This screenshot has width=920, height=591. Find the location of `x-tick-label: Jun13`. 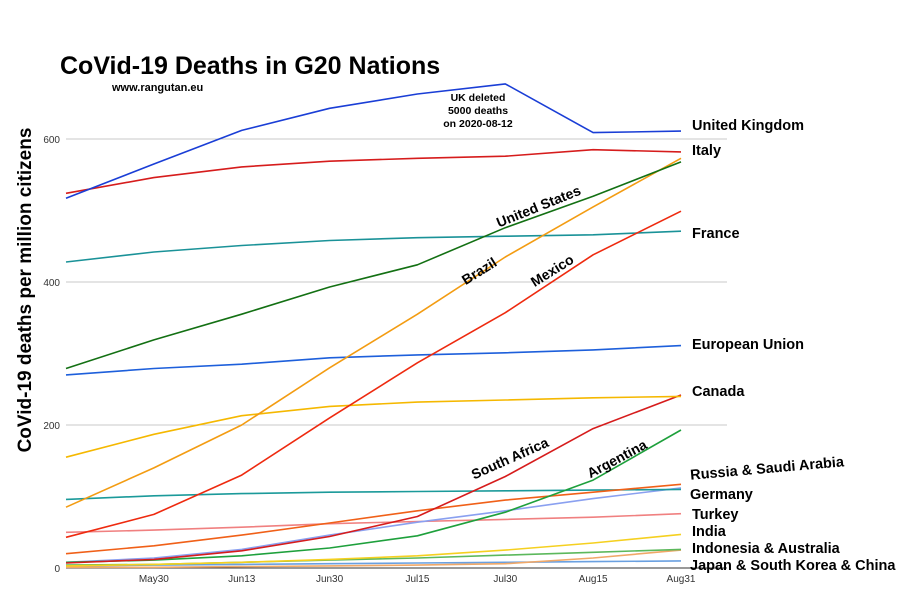

x-tick-label: Jun13 is located at coordinates (242, 579).